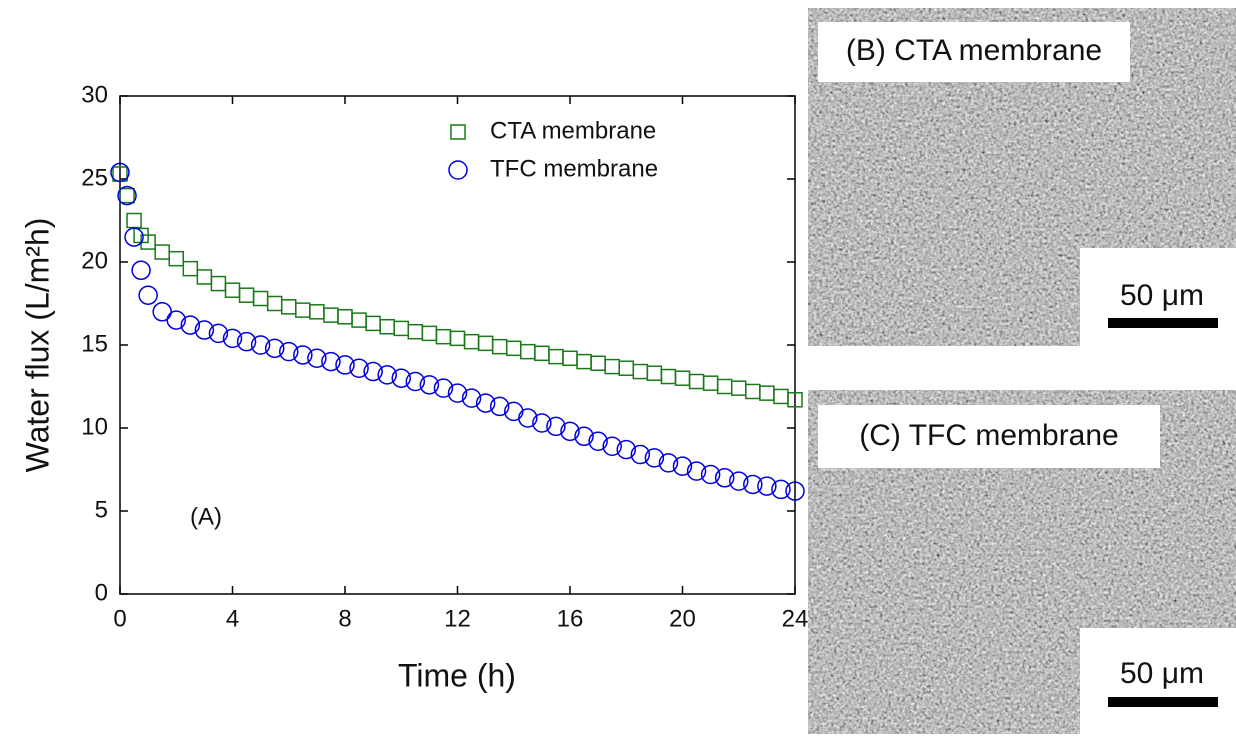  Describe the element at coordinates (101, 592) in the screenshot. I see `y-tick-label: 0` at that location.